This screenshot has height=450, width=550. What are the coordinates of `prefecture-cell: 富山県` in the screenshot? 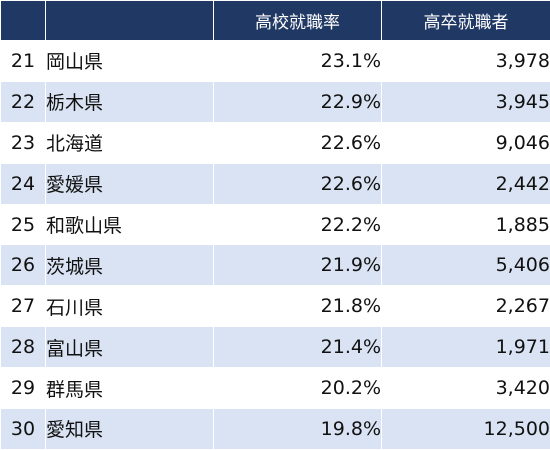 It's located at (130, 347).